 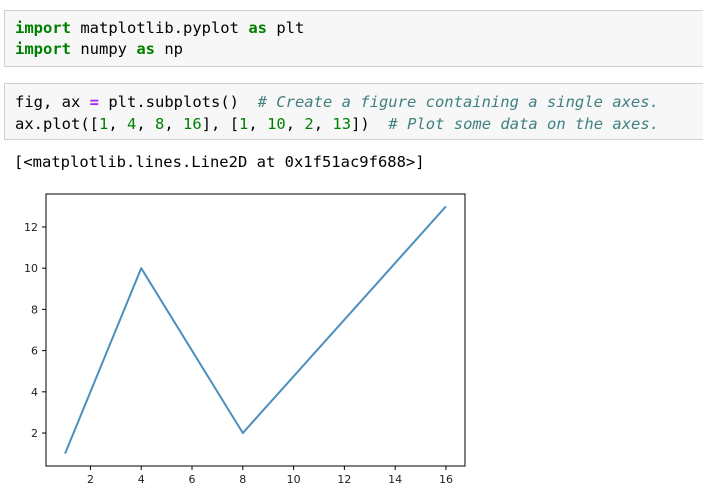 I want to click on code-token-plain: np, so click(x=169, y=49).